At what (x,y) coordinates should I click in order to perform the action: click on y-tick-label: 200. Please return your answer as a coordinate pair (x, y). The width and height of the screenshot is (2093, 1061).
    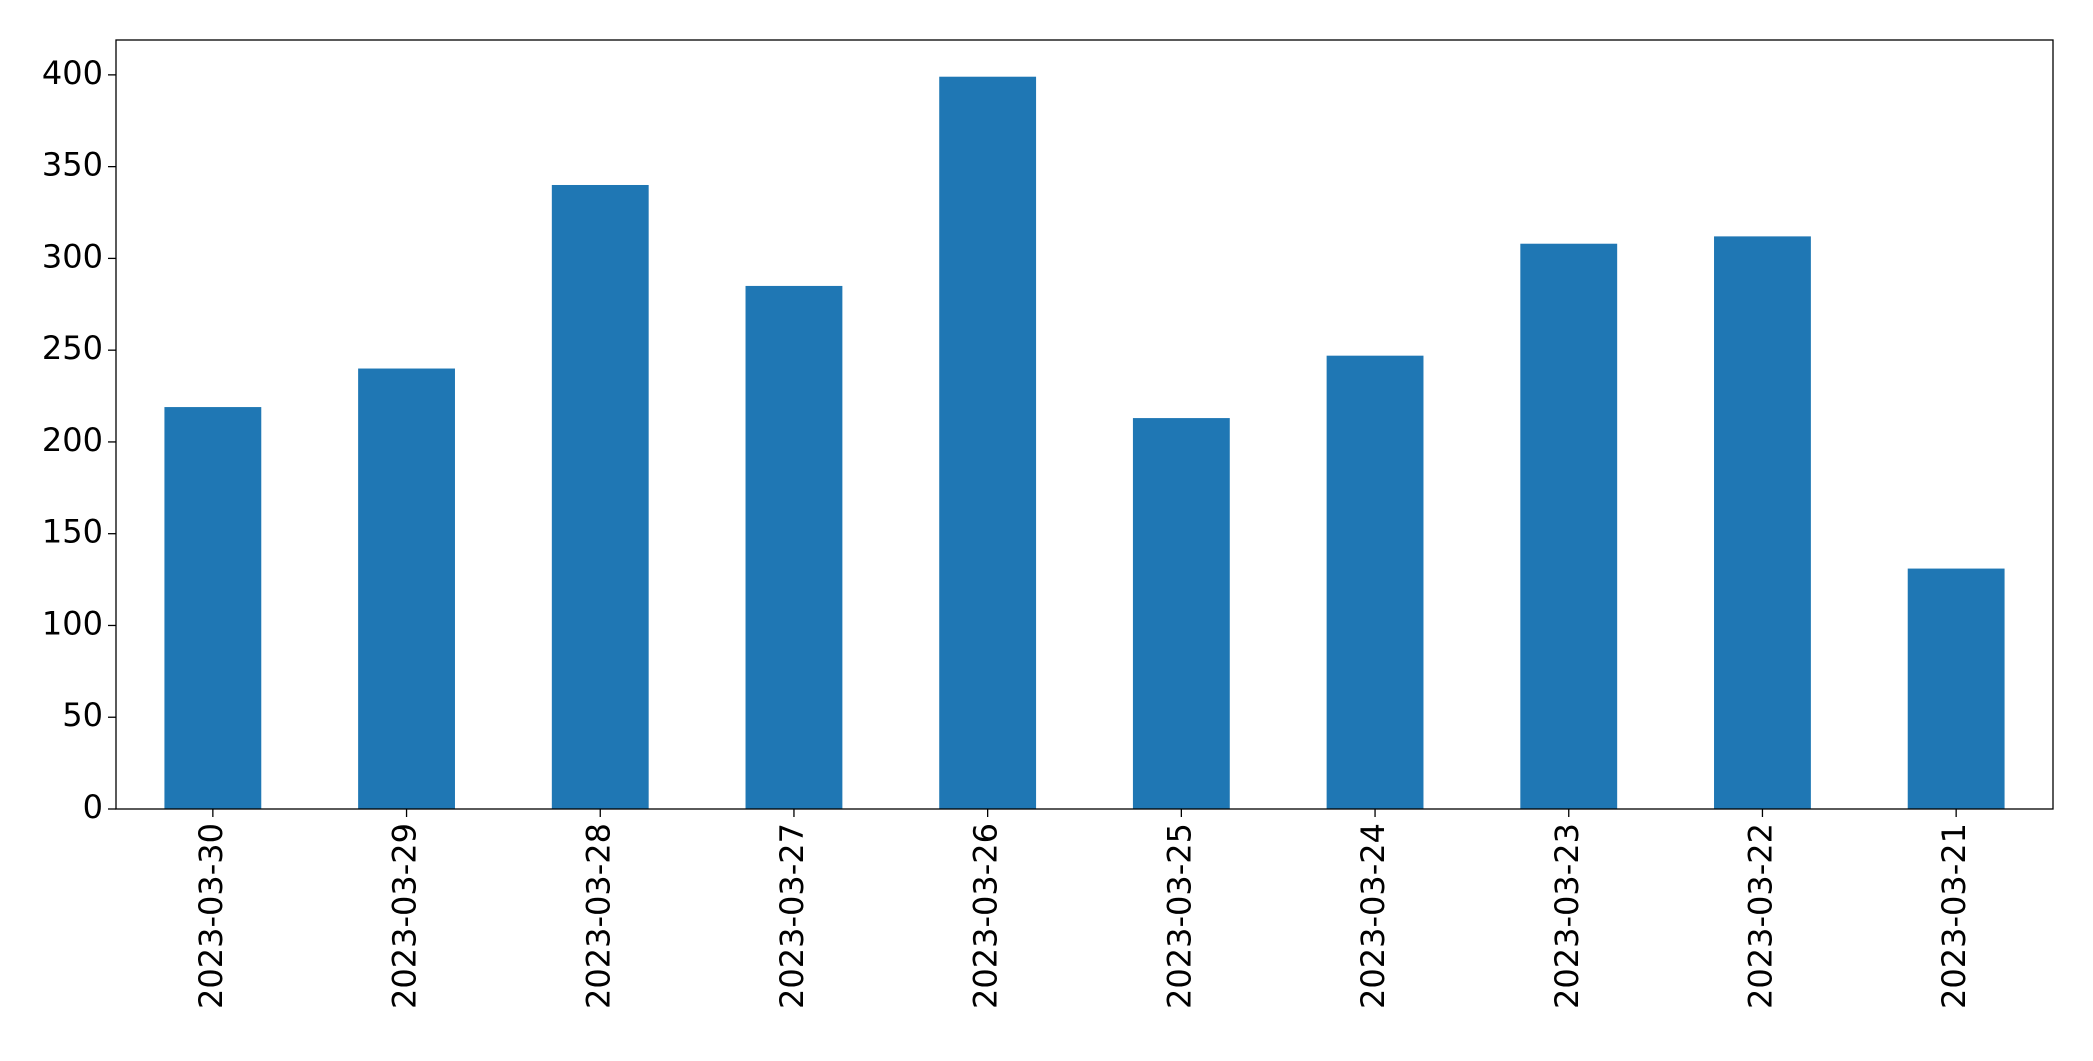
    Looking at the image, I should click on (72, 440).